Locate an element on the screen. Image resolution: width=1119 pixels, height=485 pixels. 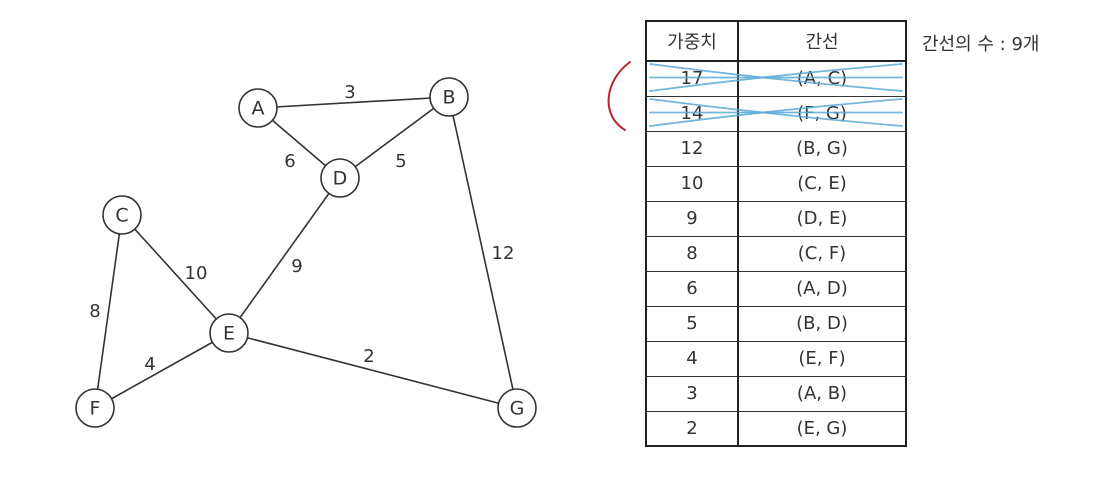
edge-c-e is located at coordinates (175, 274).